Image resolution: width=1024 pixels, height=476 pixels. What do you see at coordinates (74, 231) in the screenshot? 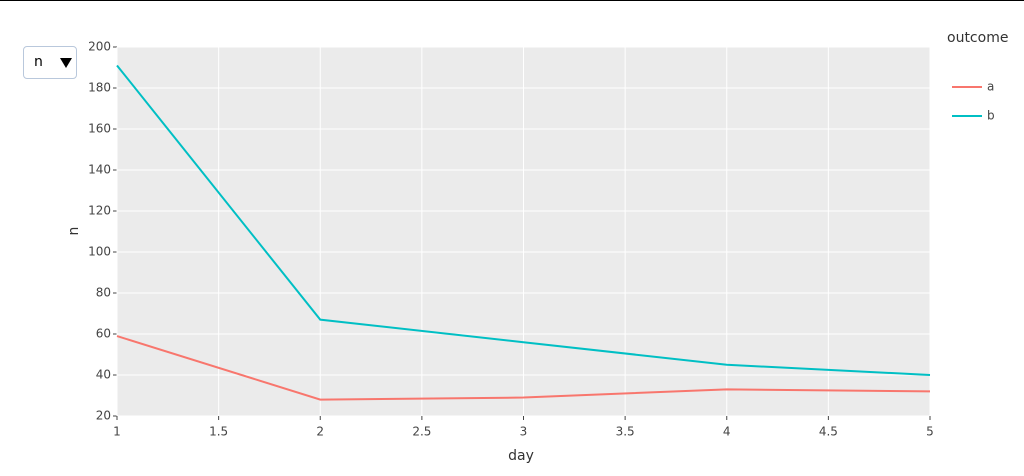
I see `y-axis-title: n` at bounding box center [74, 231].